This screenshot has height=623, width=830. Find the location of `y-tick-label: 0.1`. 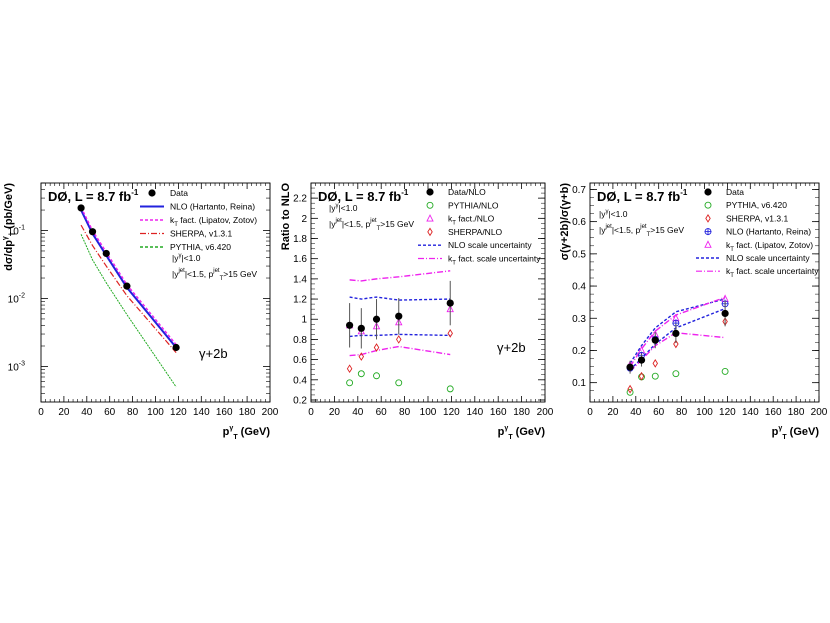

y-tick-label: 0.1 is located at coordinates (579, 383).